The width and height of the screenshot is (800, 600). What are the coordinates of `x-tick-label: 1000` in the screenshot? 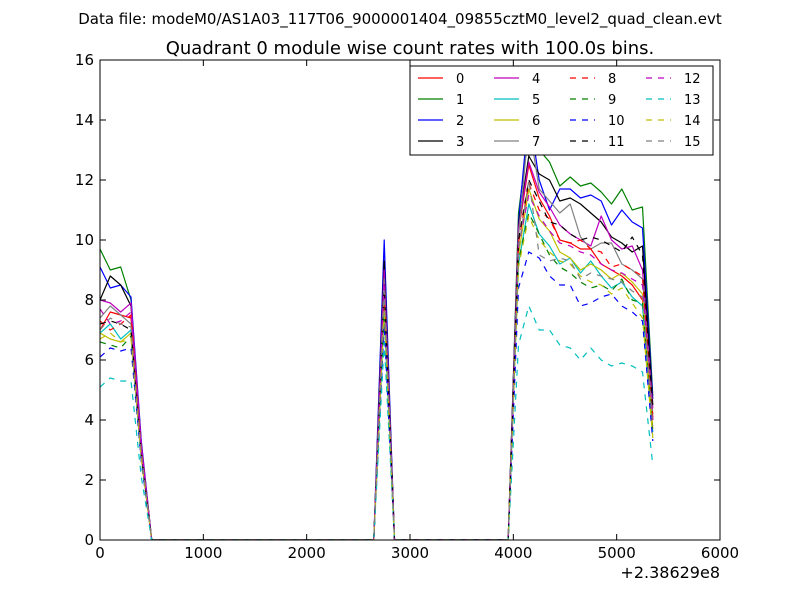 It's located at (203, 553).